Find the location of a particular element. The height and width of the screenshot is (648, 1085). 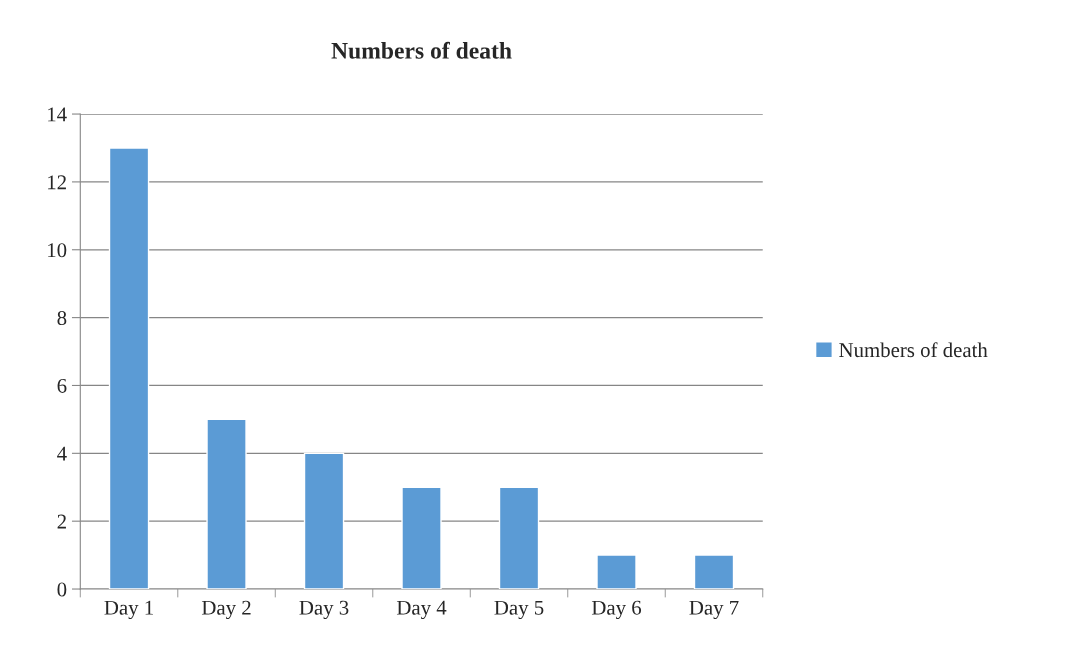

y-tick-label: 0 is located at coordinates (62, 589).